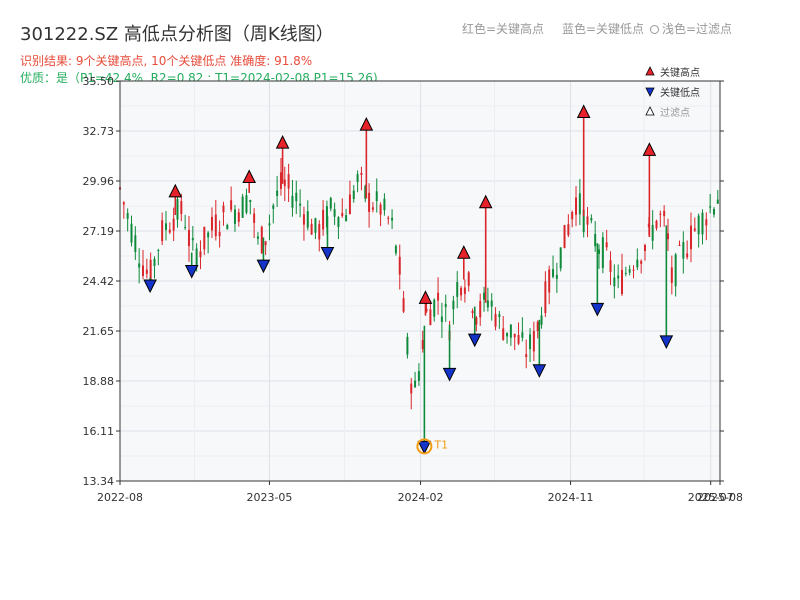  Describe the element at coordinates (571, 497) in the screenshot. I see `x-tick-label: 2024-11` at that location.